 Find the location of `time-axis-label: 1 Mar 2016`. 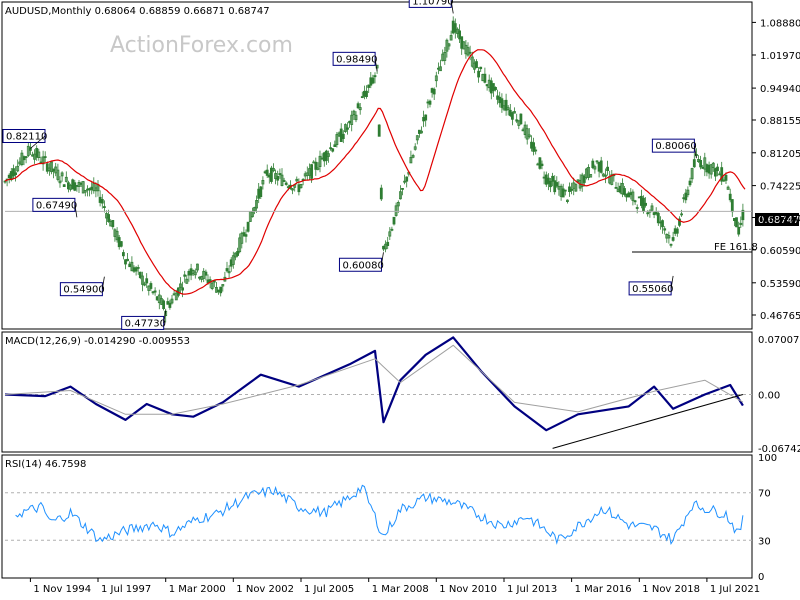

time-axis-label: 1 Mar 2016 is located at coordinates (603, 589).